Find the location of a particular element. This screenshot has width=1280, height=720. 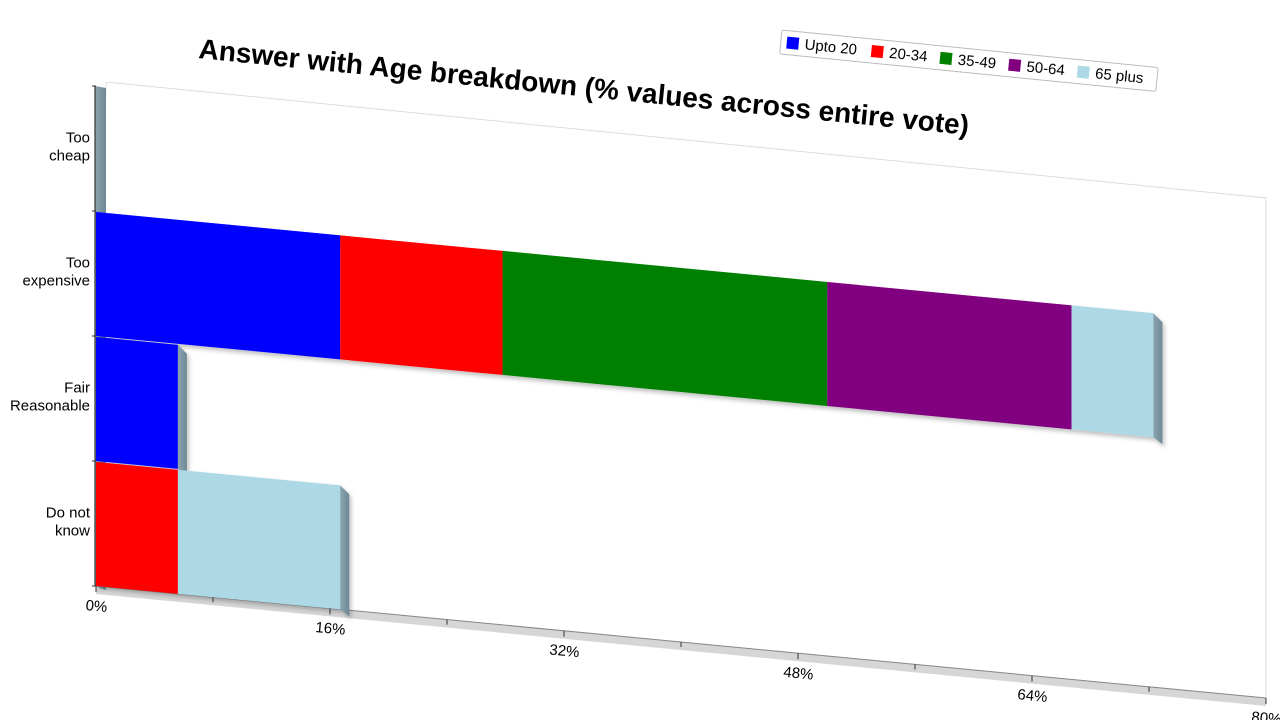

legend-label: Upto 20 is located at coordinates (831, 47).